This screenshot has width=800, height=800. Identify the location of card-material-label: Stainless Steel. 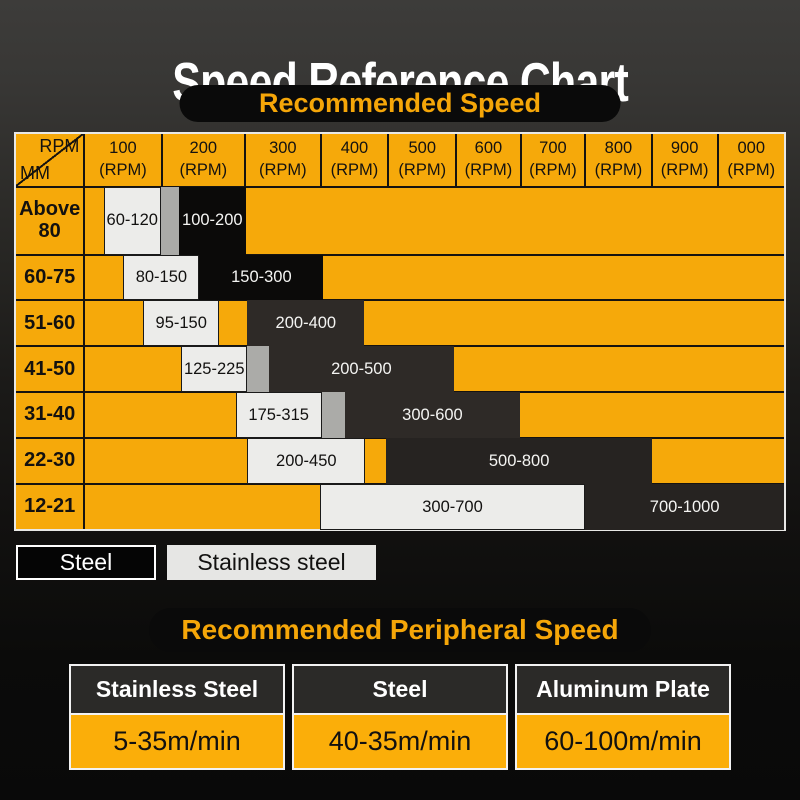
(177, 690).